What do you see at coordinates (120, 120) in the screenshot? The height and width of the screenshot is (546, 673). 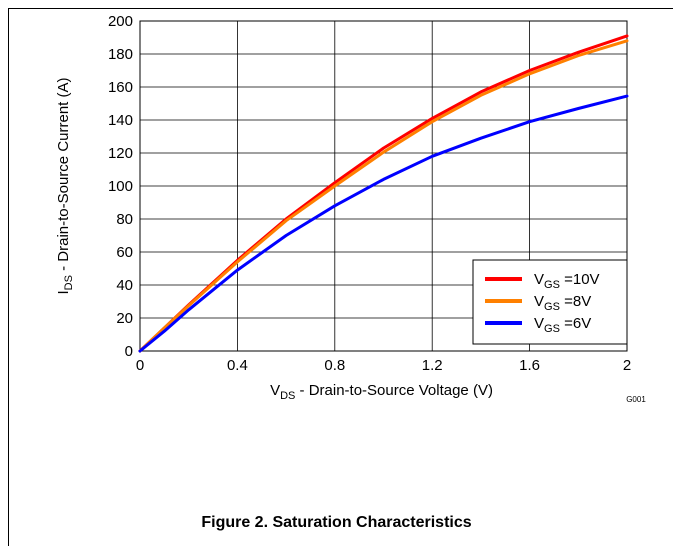 I see `y-tick-label: 140` at bounding box center [120, 120].